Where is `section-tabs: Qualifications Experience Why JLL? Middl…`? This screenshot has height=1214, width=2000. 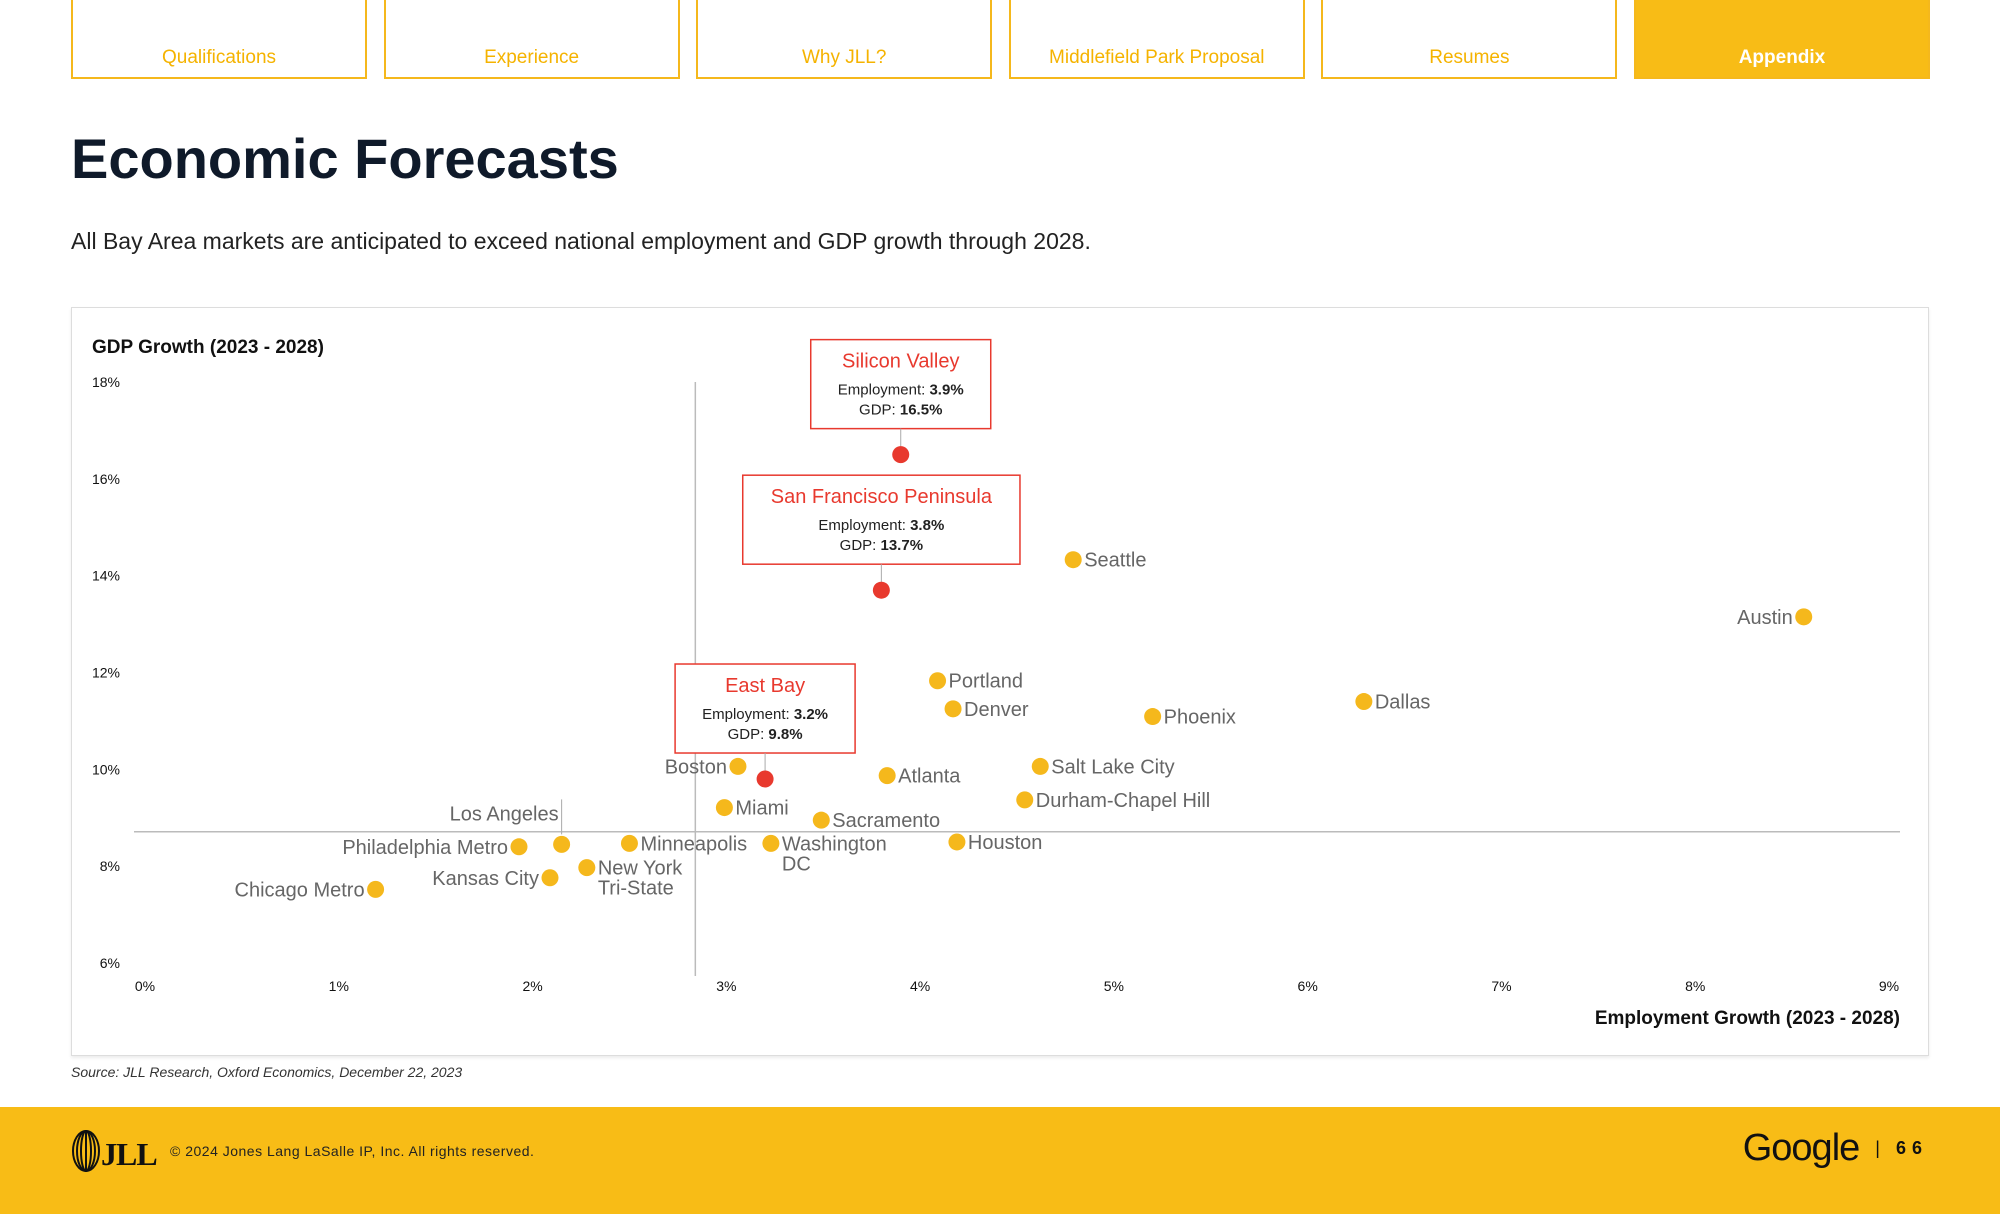 section-tabs: Qualifications Experience Why JLL? Middl… is located at coordinates (1000, 39).